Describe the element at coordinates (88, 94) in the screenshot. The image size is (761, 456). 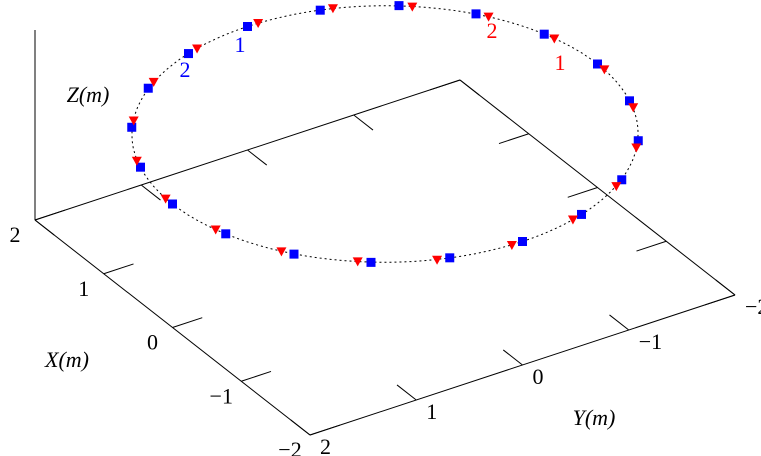
I see `z-axis-label: Z(m)` at that location.